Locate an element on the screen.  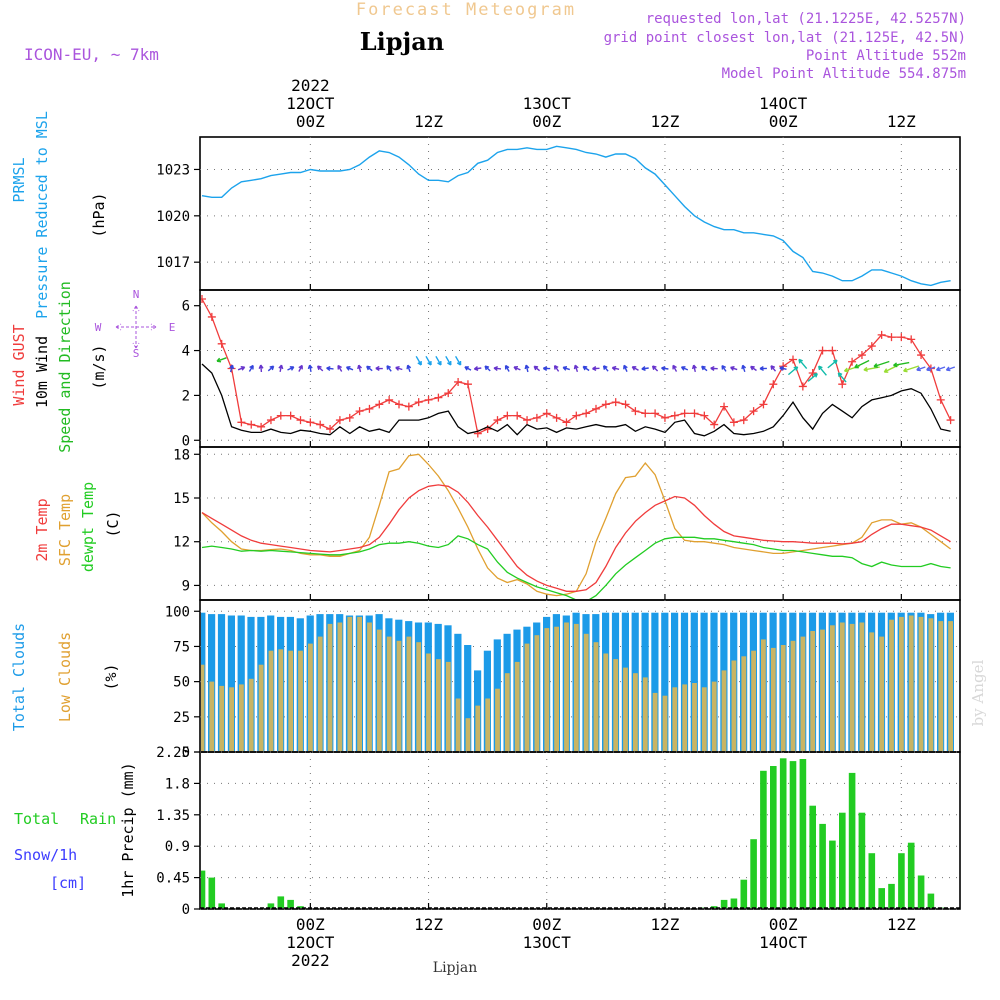
bottom-tick-label: 12Z is located at coordinates (664, 924).